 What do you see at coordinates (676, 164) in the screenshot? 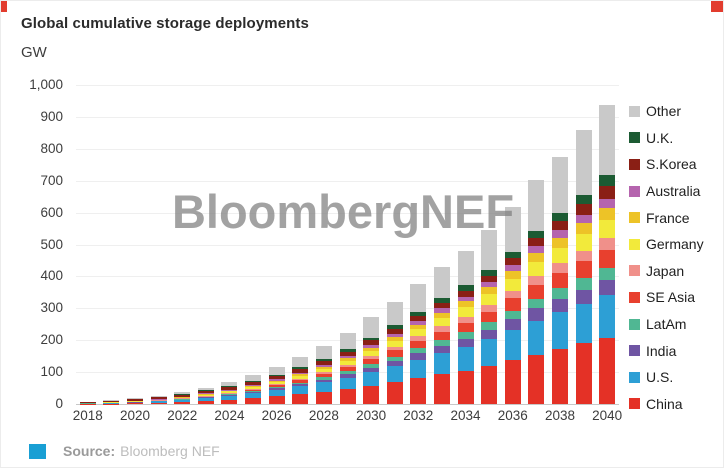
I see `legend-item-s-korea: S.Korea` at bounding box center [676, 164].